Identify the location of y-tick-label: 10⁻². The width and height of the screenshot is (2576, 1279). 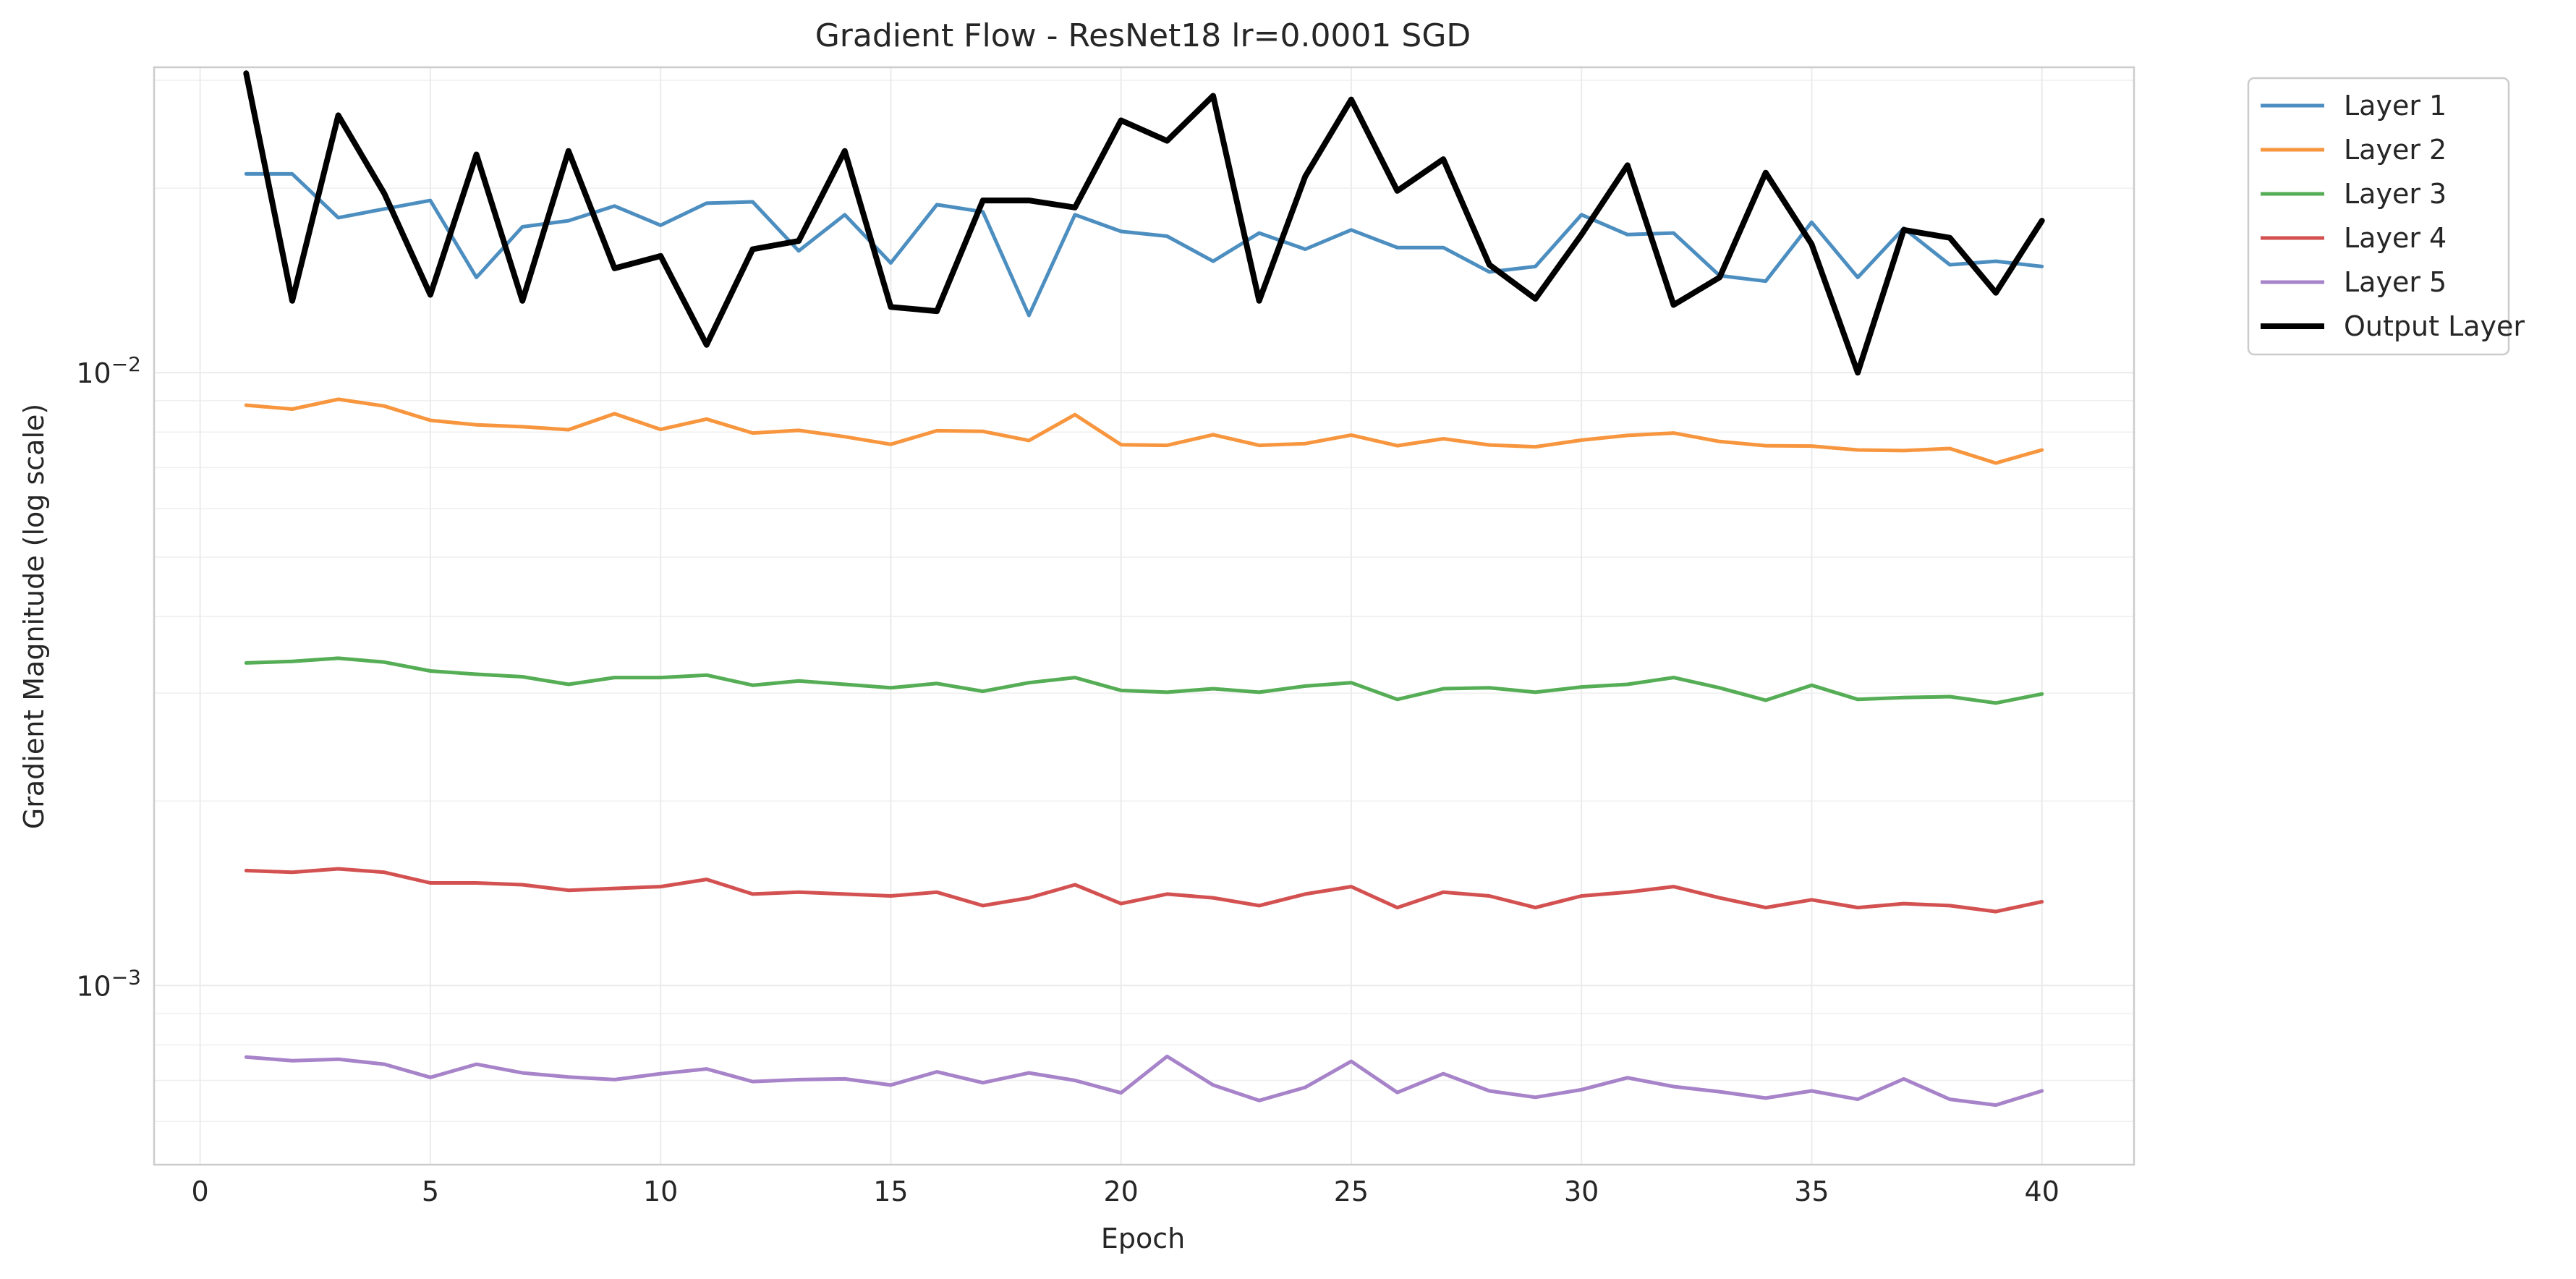
(108, 370).